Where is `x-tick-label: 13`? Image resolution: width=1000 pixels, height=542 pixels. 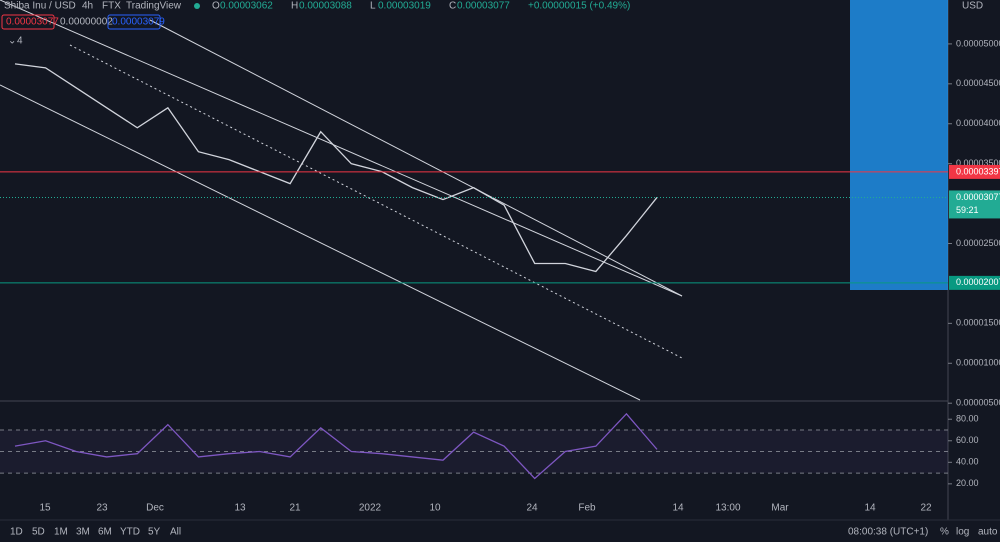 x-tick-label: 13 is located at coordinates (240, 508).